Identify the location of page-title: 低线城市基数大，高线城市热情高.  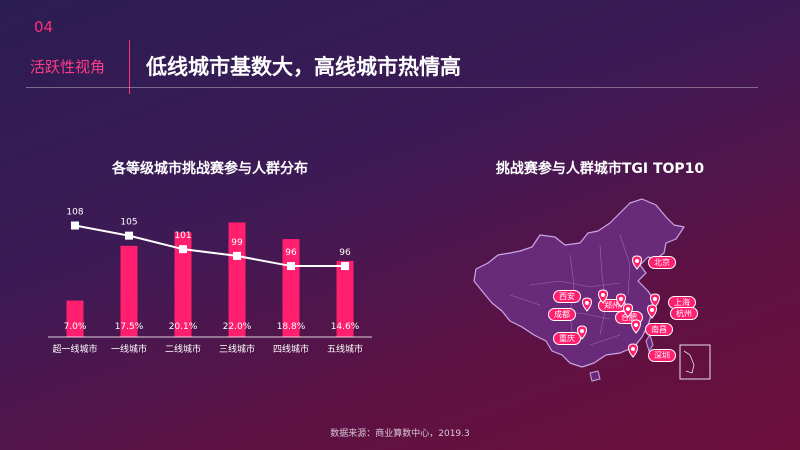
(303, 67).